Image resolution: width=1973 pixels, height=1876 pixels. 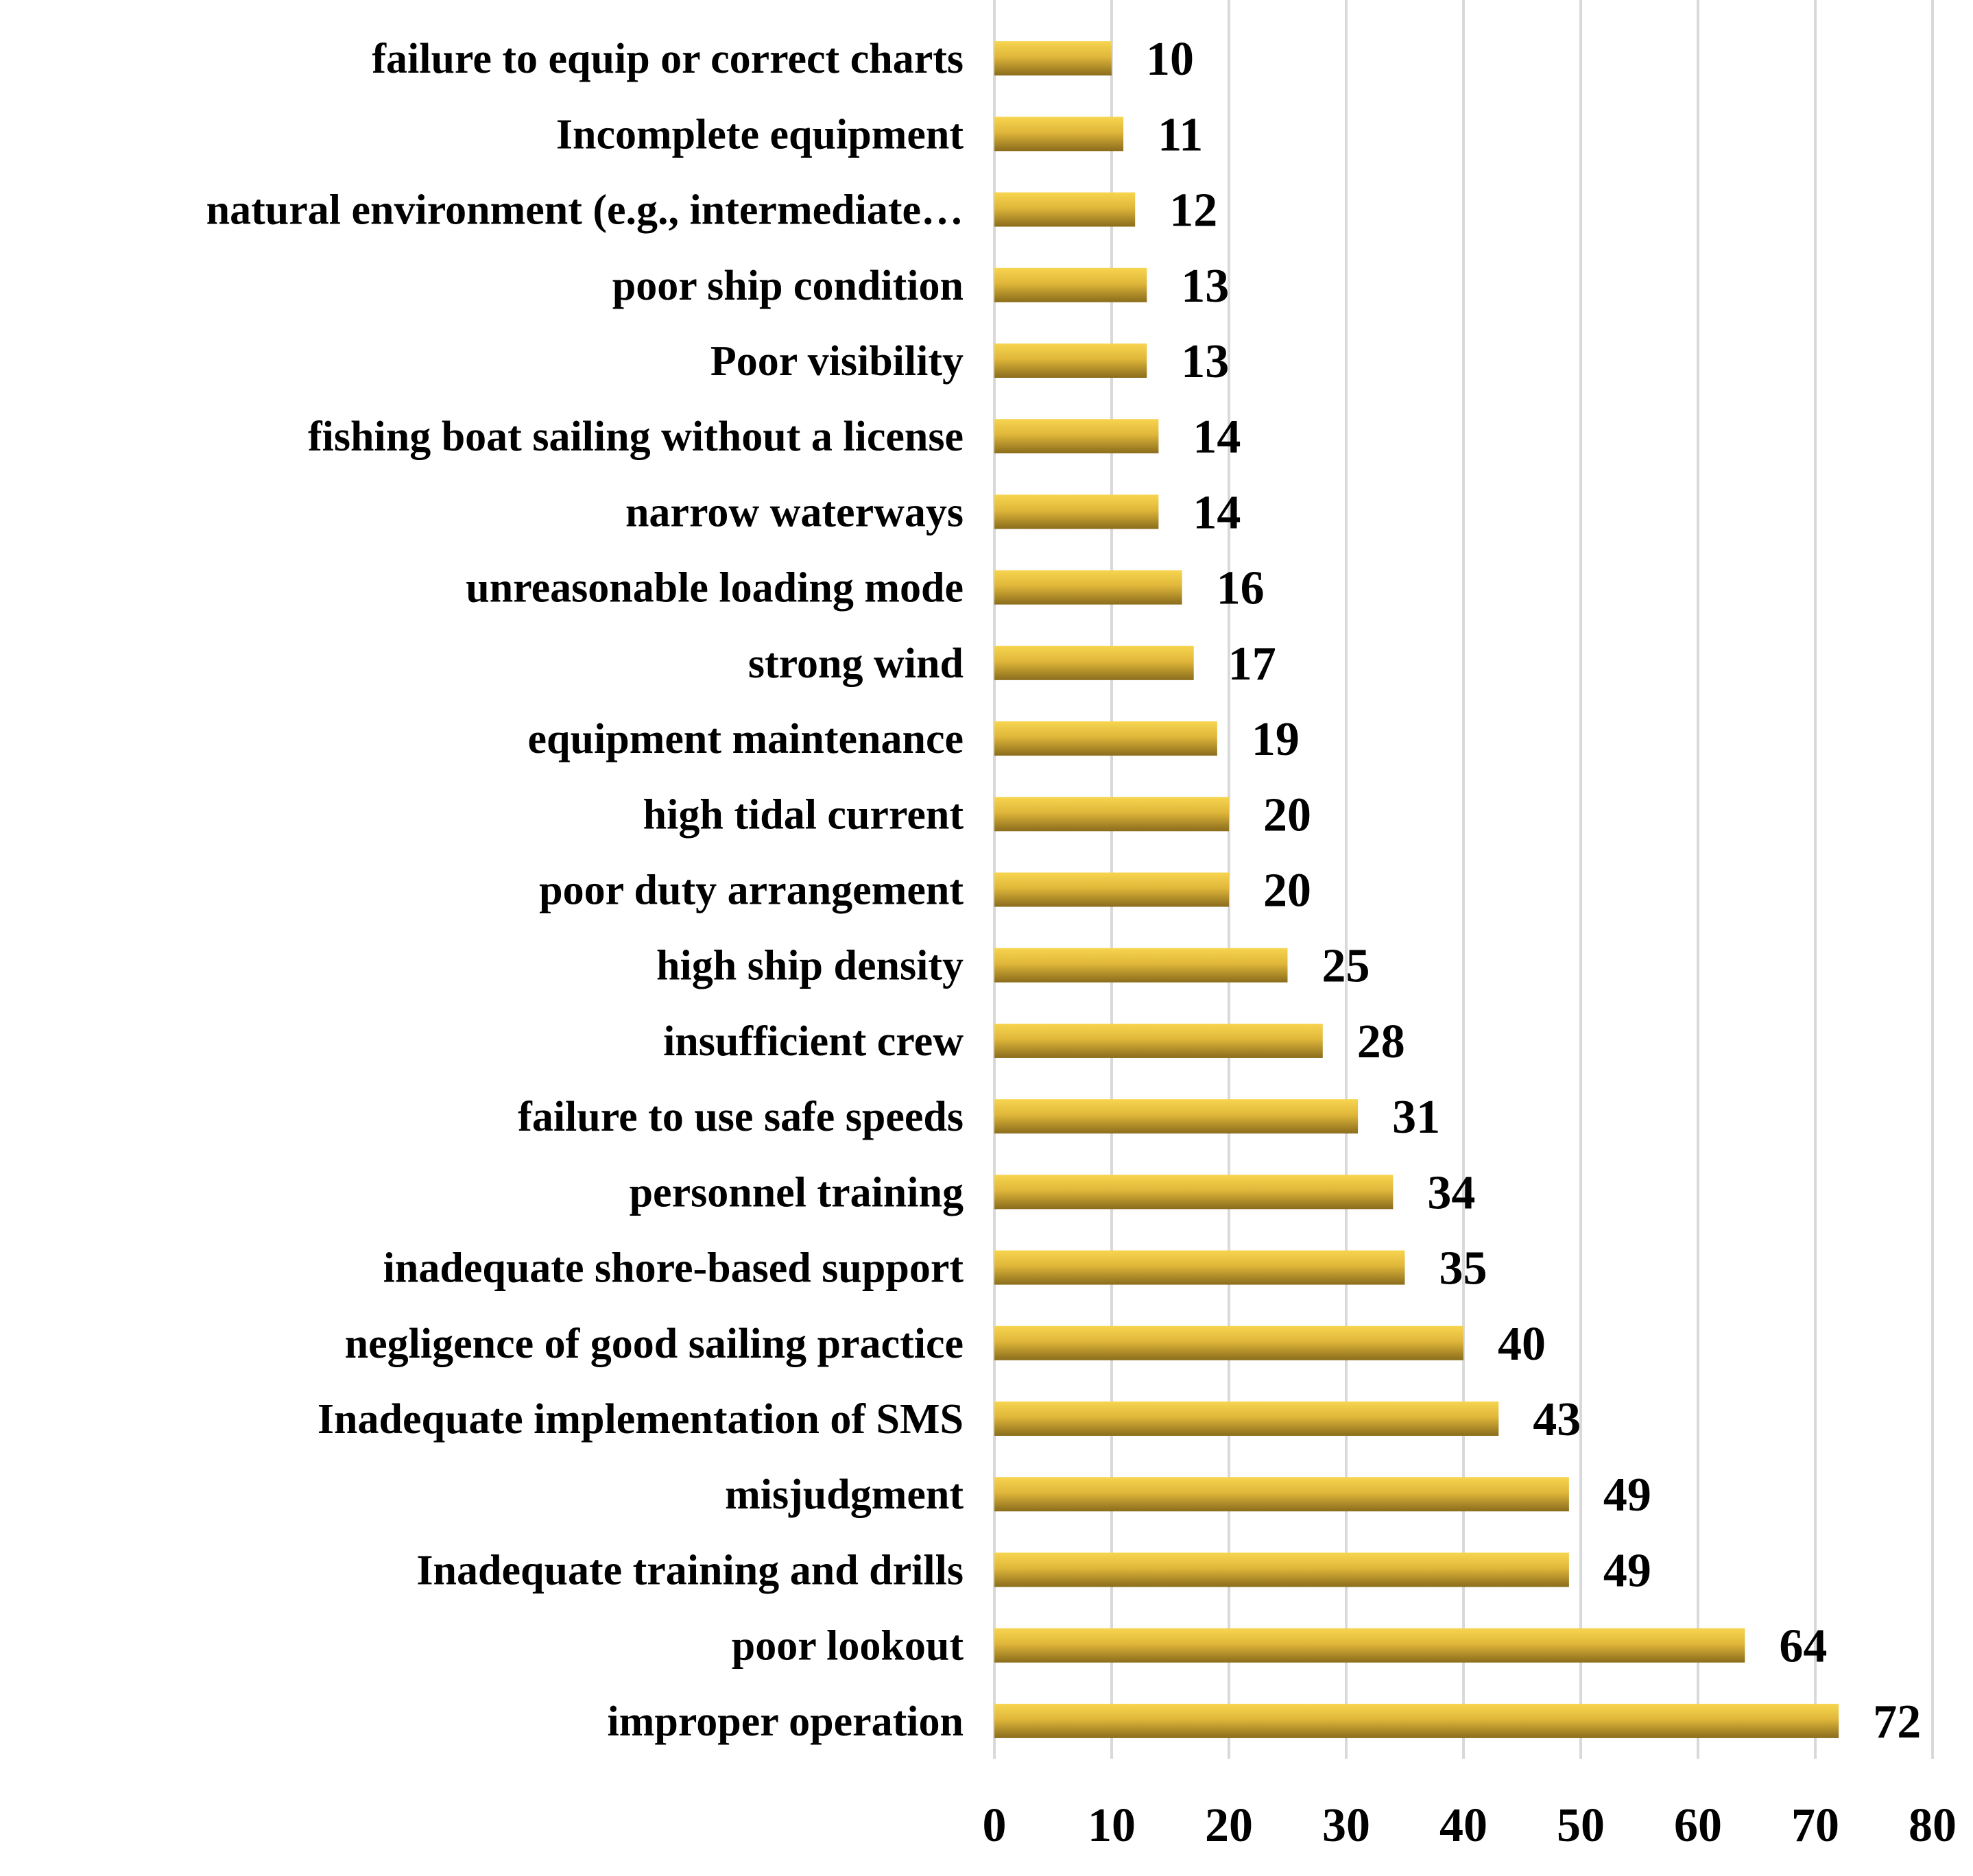 I want to click on data-label-20: 49, so click(x=1627, y=1570).